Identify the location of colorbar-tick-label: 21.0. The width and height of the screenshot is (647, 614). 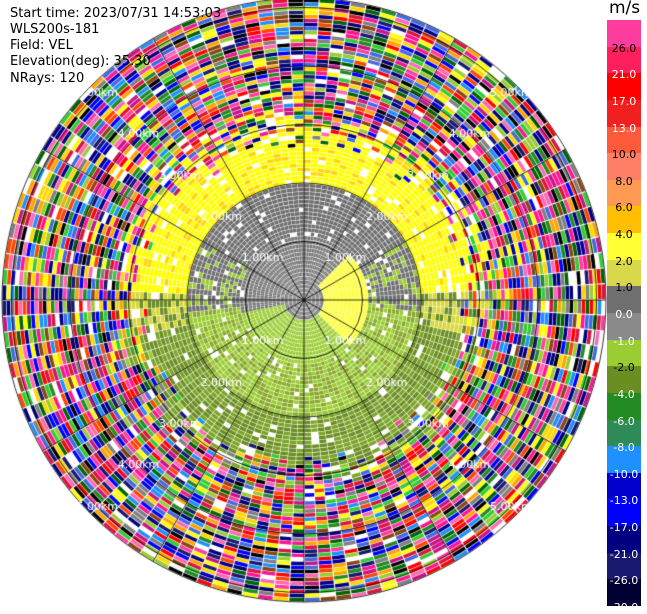
(624, 75).